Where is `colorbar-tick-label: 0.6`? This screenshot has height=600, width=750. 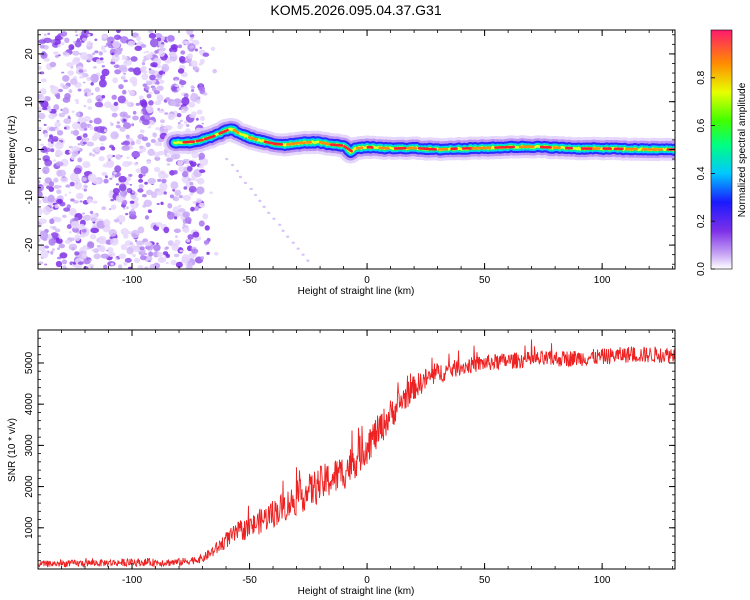 colorbar-tick-label: 0.6 is located at coordinates (701, 125).